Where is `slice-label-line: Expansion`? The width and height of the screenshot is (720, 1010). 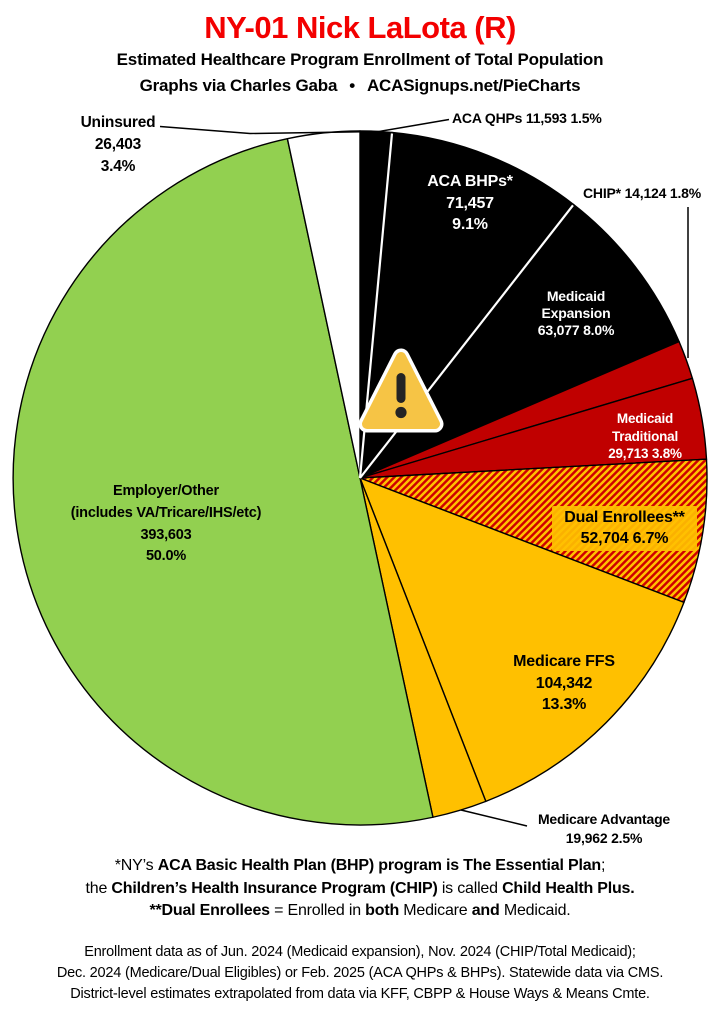 slice-label-line: Expansion is located at coordinates (576, 313).